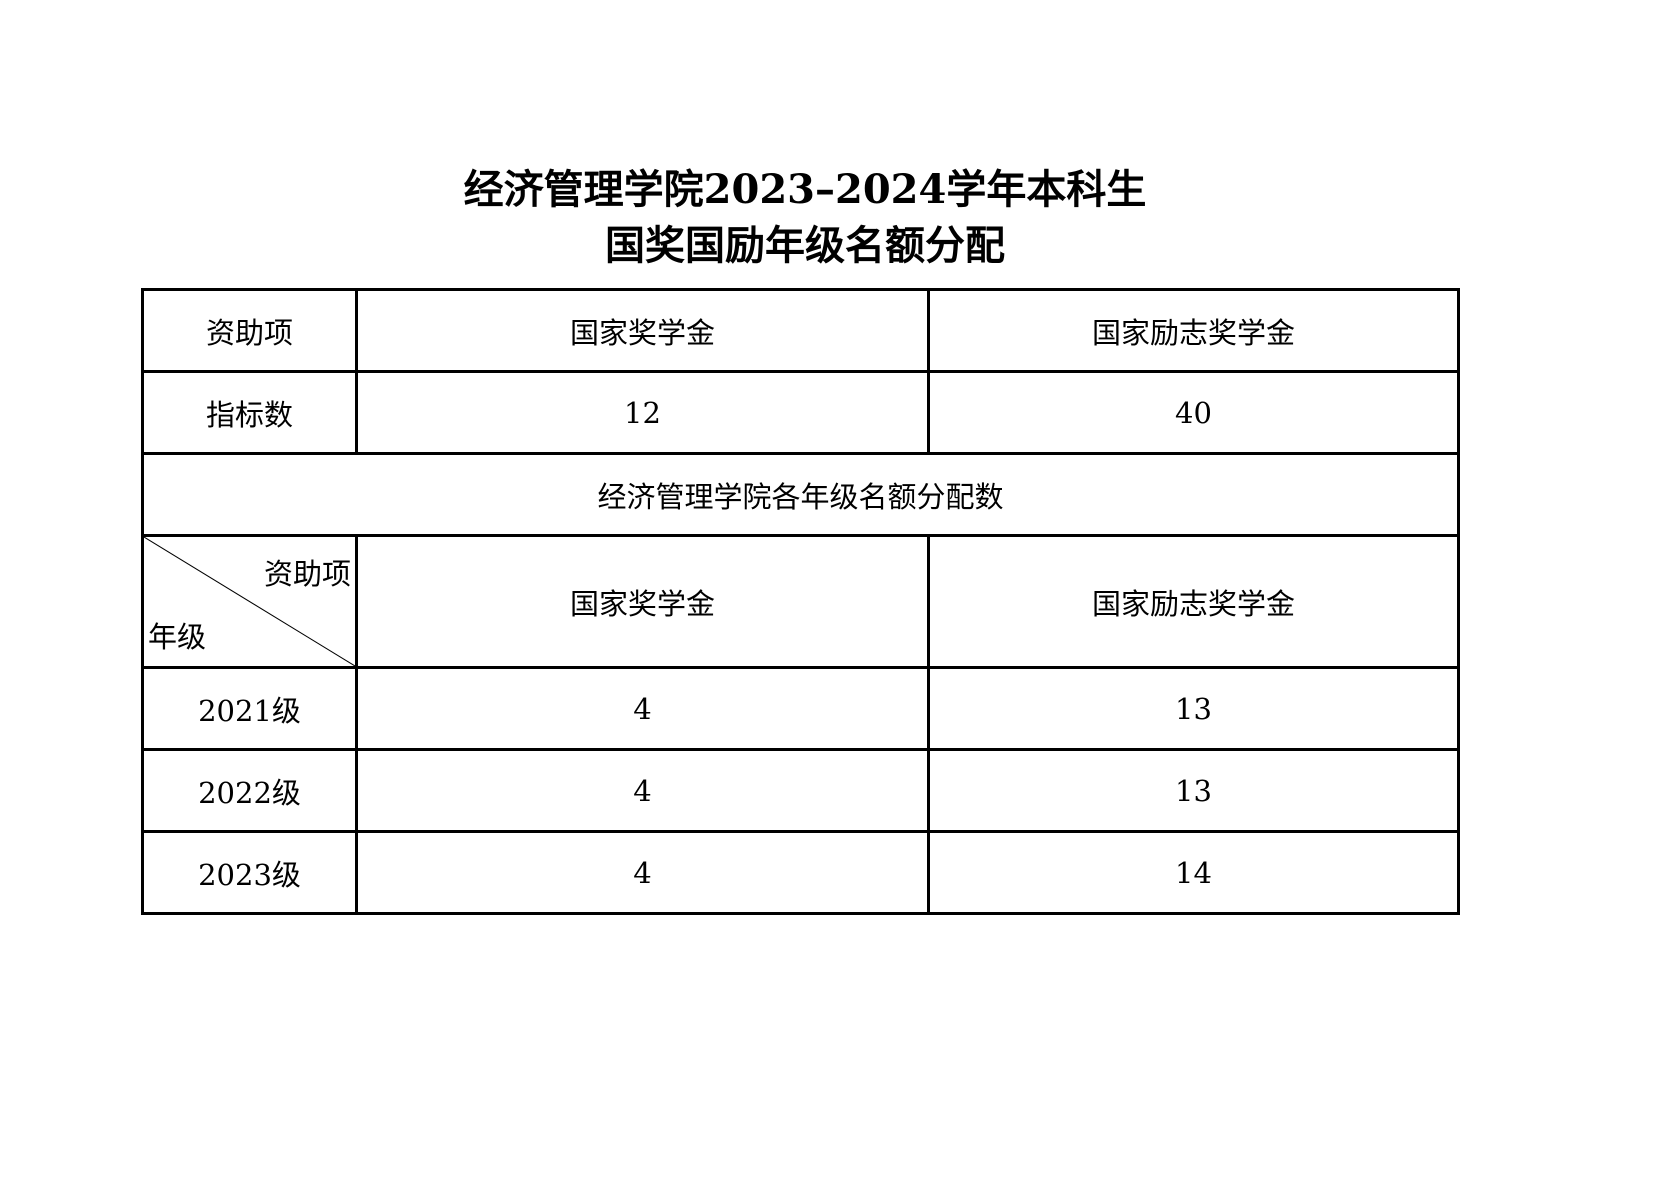 The width and height of the screenshot is (1654, 1183). I want to click on diagonal-header-cell: 资助项 年级, so click(249, 601).